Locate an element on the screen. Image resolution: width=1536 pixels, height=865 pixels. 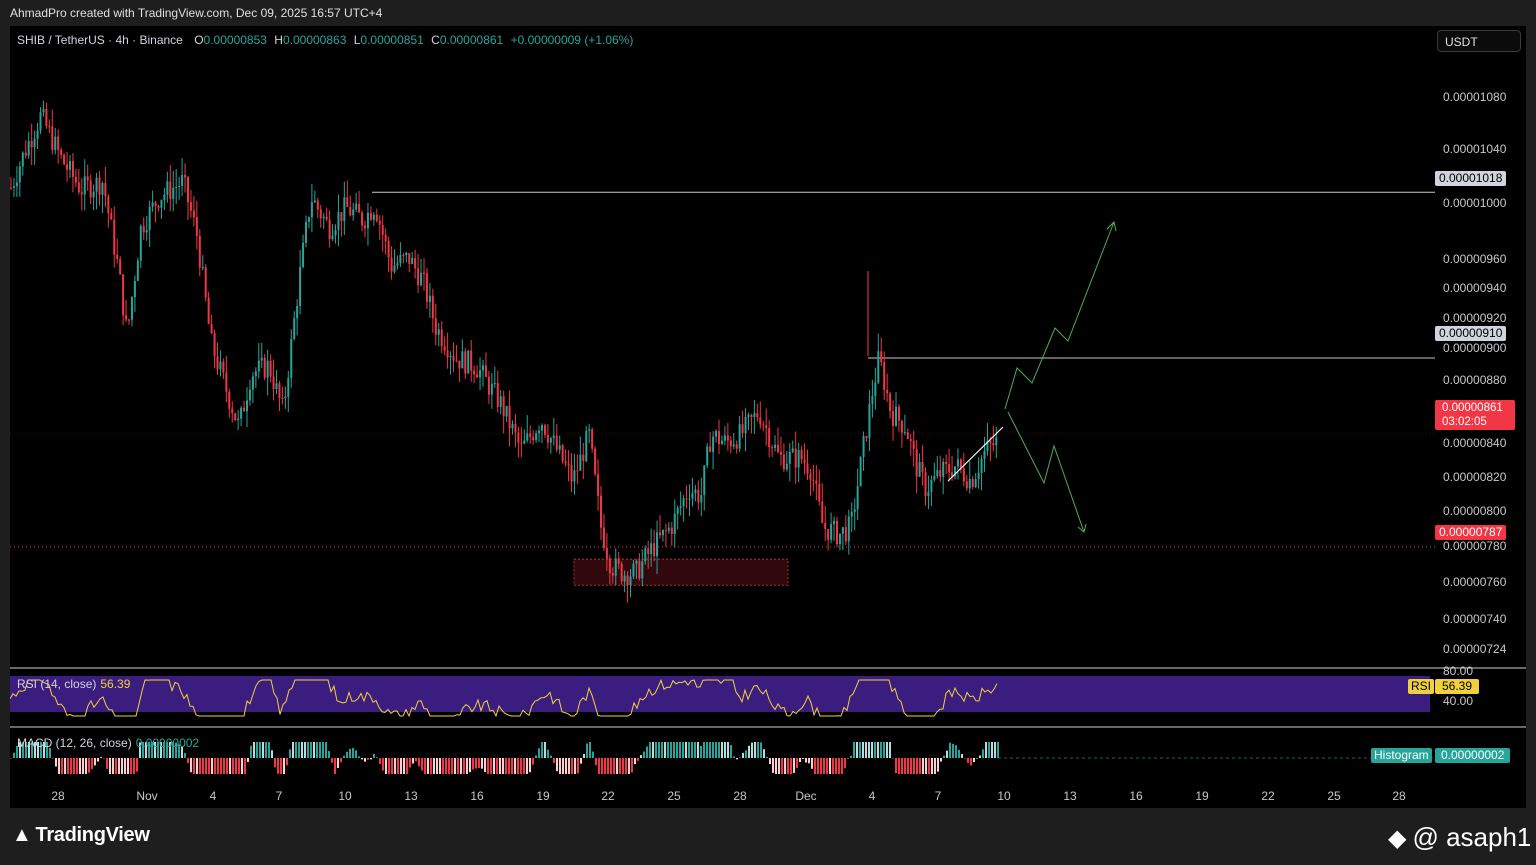
resistance-high-tag: 0.00001018 is located at coordinates (1471, 178).